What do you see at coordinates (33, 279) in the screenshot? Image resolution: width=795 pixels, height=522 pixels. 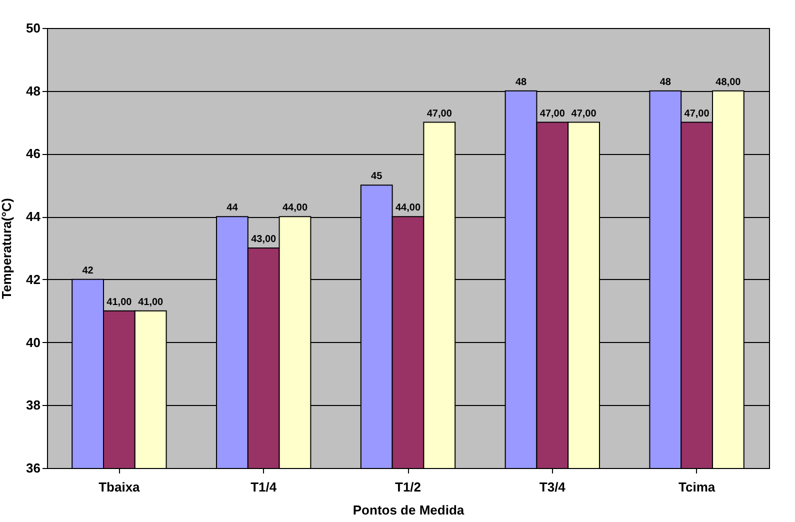 I see `y-tick-label: 42` at bounding box center [33, 279].